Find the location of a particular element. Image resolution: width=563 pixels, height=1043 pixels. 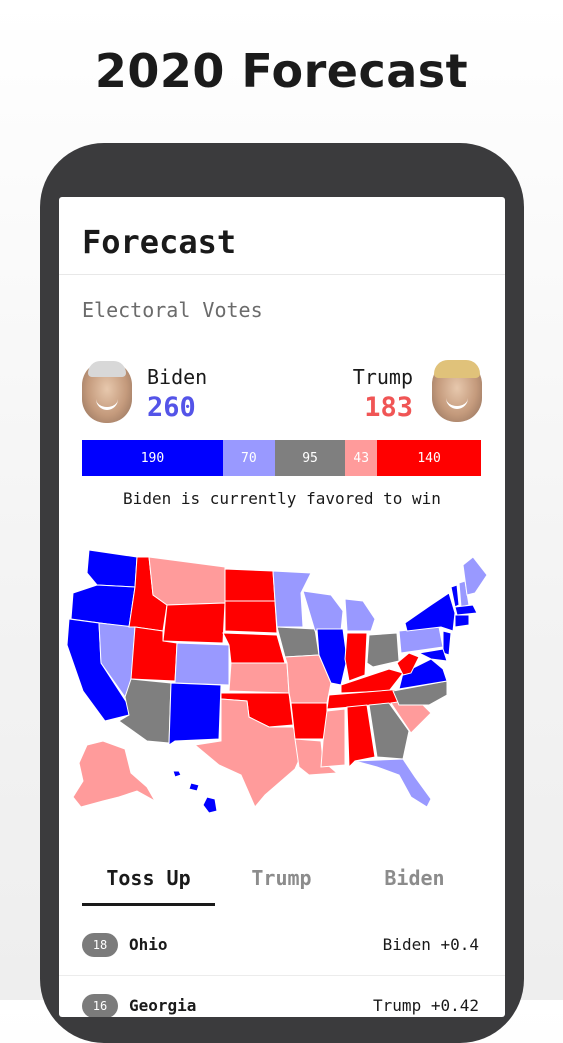

state-south-dakota is located at coordinates (251, 617).